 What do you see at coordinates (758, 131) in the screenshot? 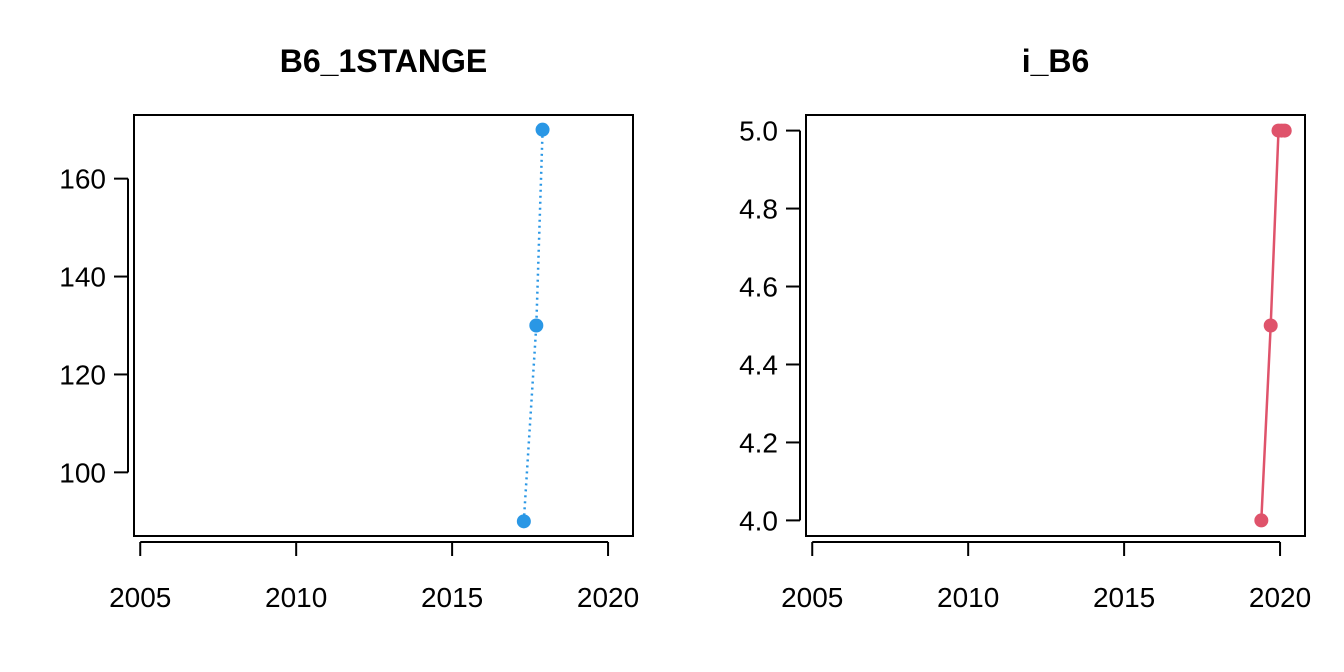
I see `y-tick-label: 5.0` at bounding box center [758, 131].